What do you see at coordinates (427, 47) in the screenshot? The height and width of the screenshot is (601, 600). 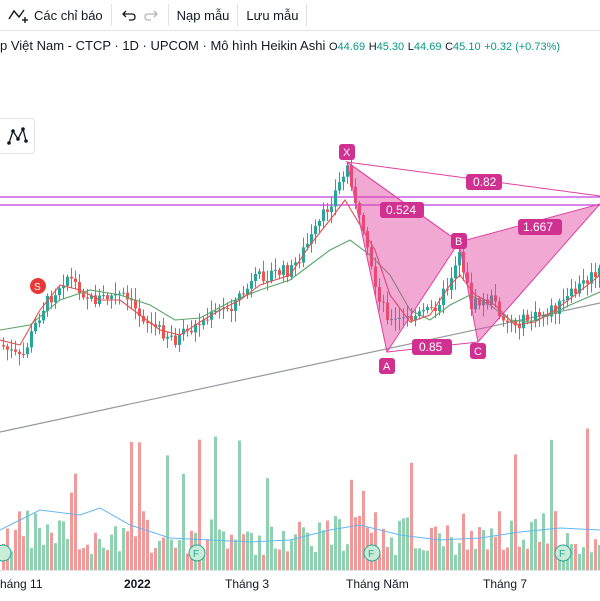 I see `low-value: 44.69` at bounding box center [427, 47].